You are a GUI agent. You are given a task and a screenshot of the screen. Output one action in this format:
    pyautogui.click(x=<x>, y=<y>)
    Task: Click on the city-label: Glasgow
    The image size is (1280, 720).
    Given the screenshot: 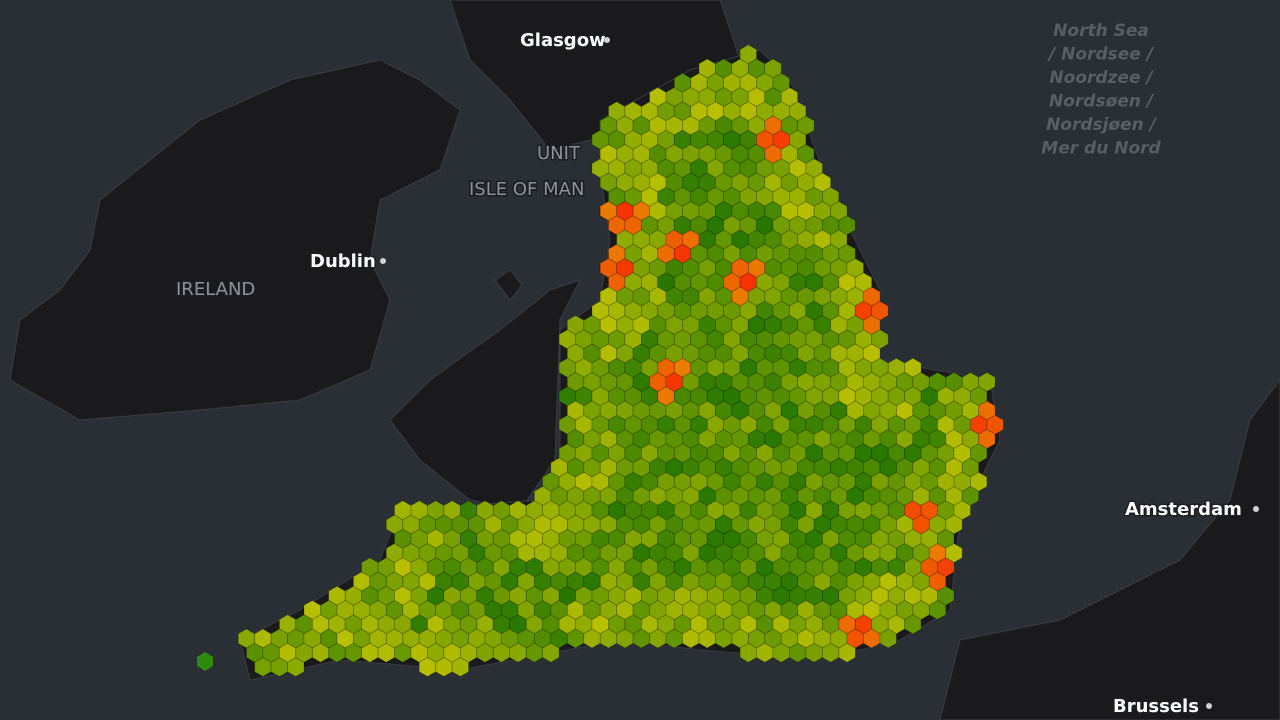 What is the action you would take?
    pyautogui.click(x=563, y=40)
    